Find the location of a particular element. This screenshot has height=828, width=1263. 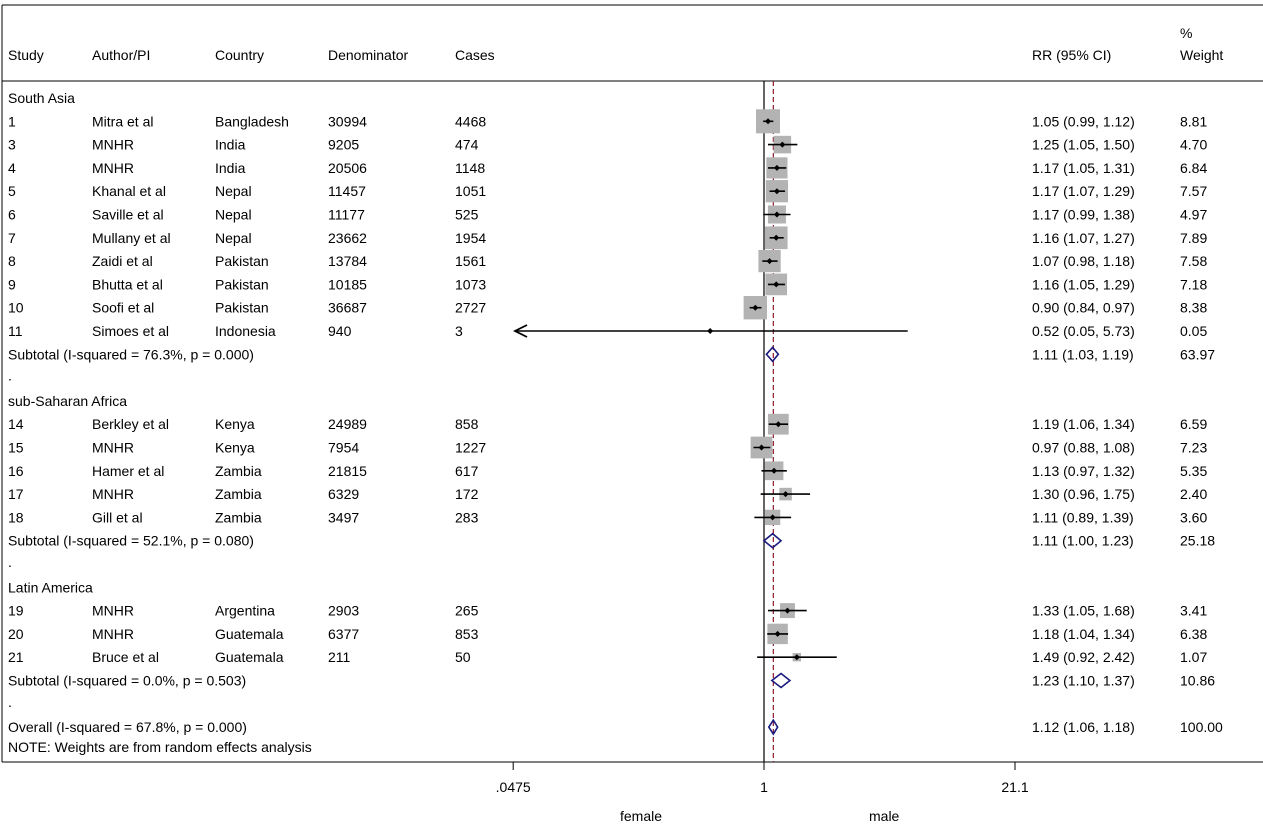

study-id: 5 is located at coordinates (12, 191).